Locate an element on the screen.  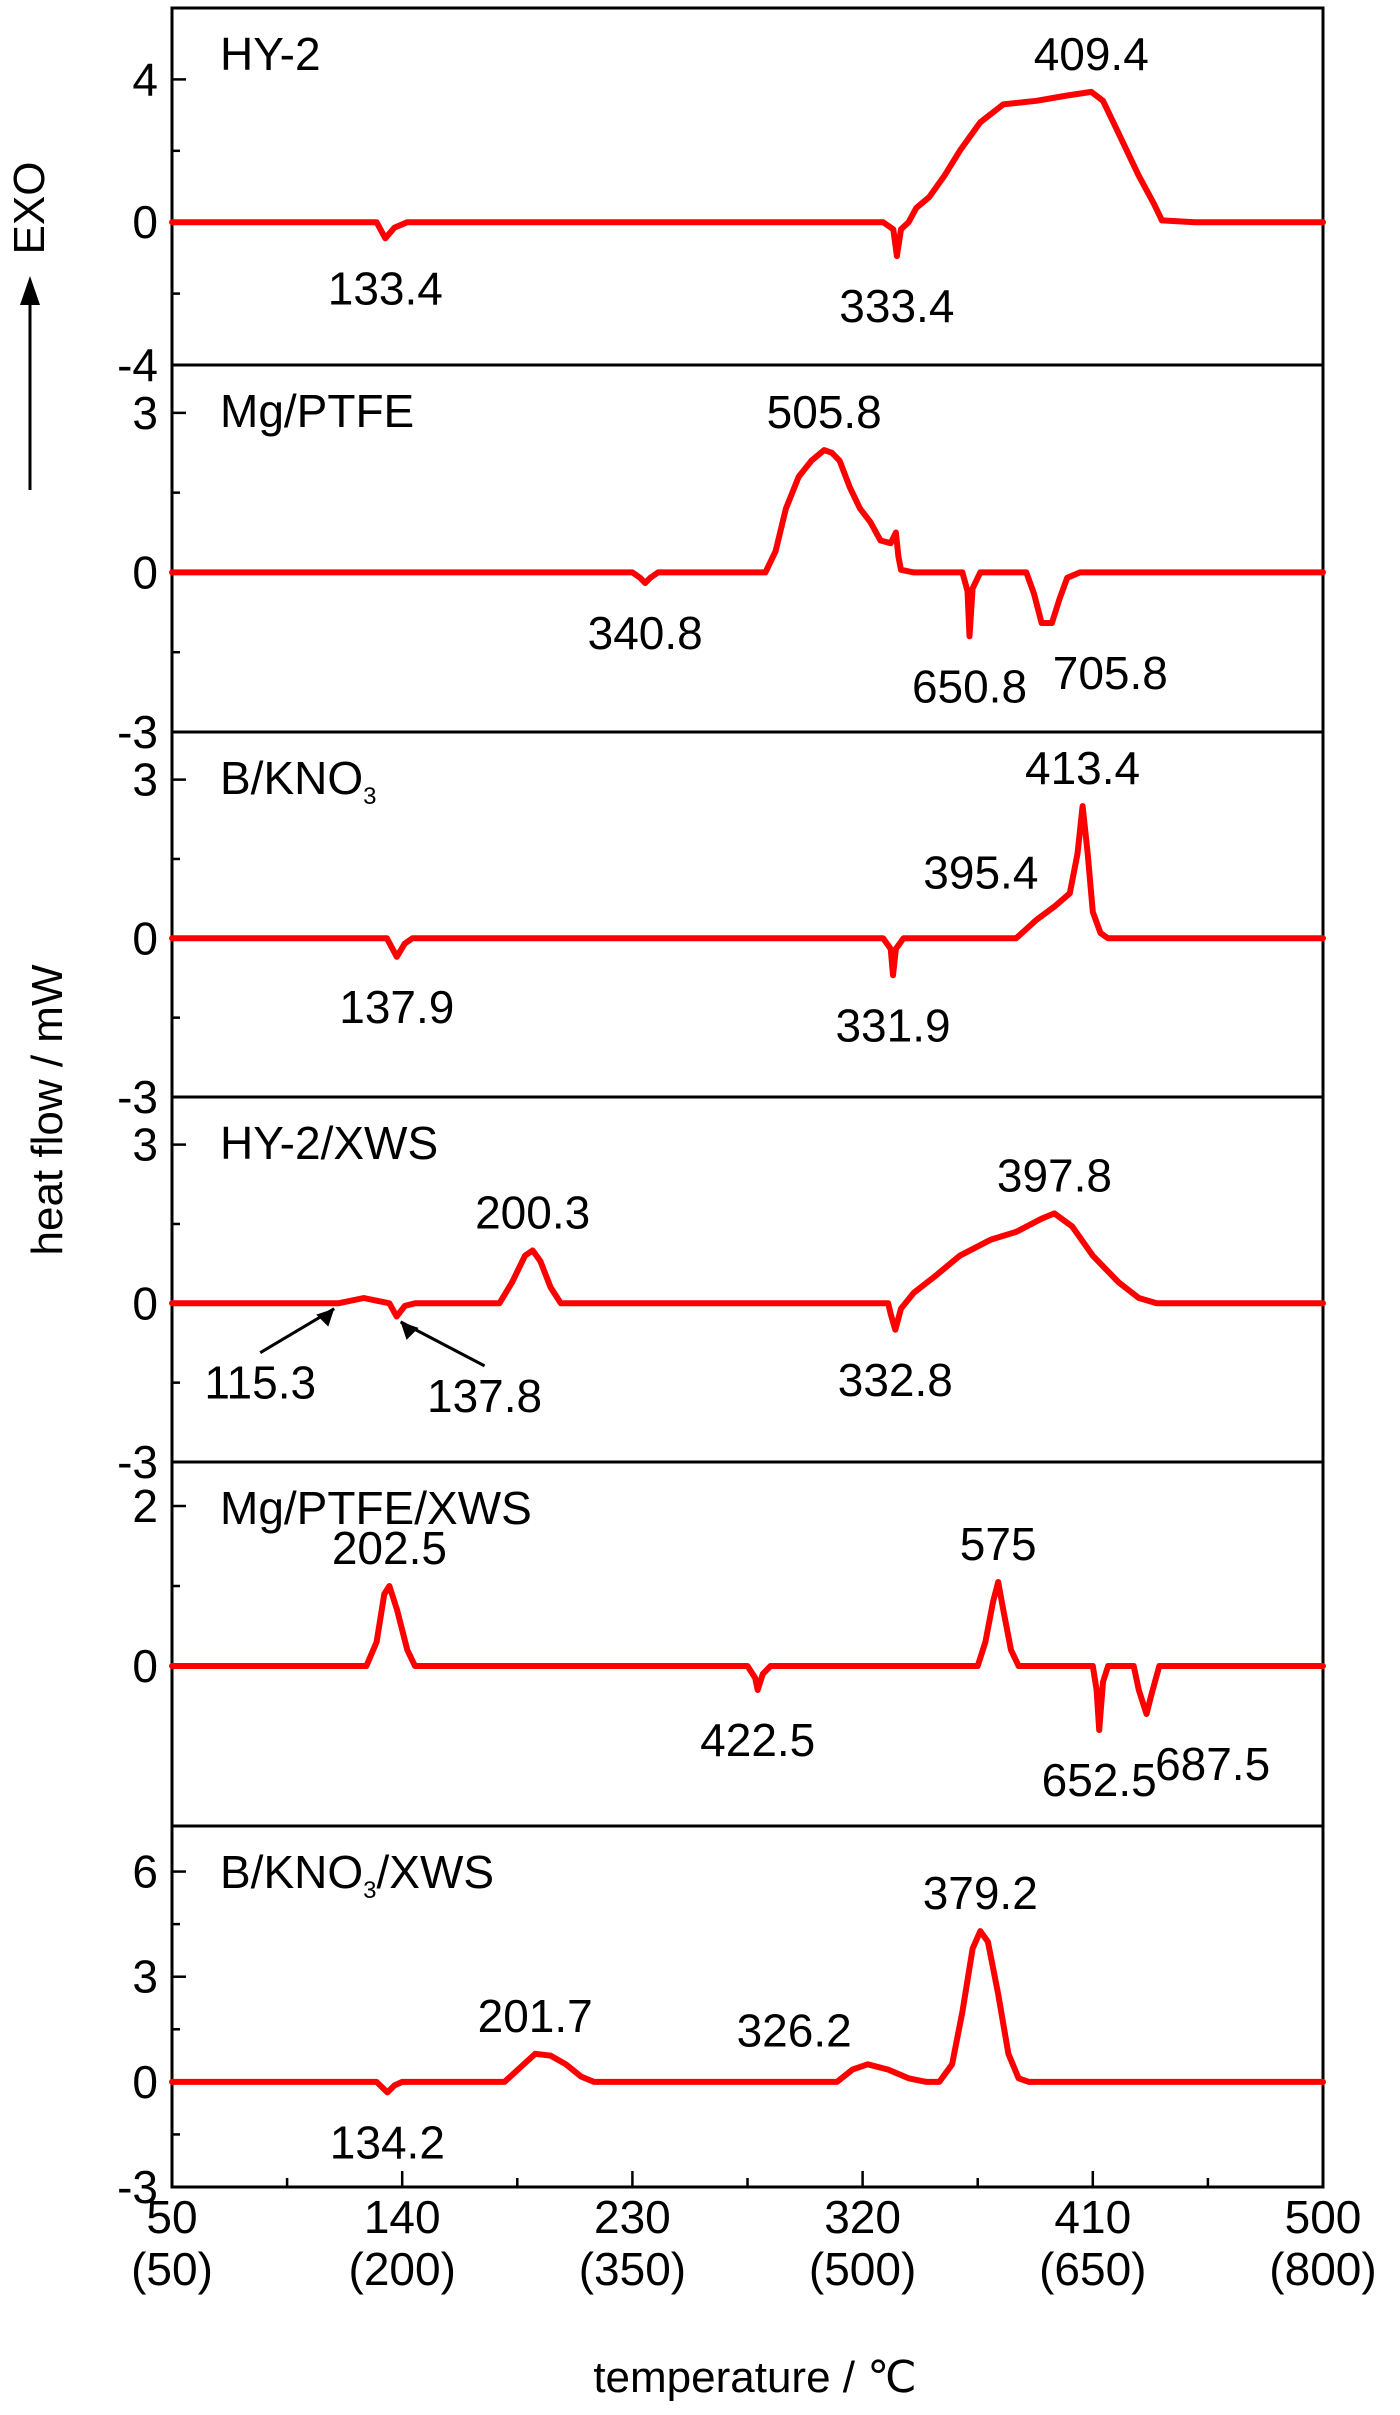
peak-label: 137.8 is located at coordinates (484, 1396).